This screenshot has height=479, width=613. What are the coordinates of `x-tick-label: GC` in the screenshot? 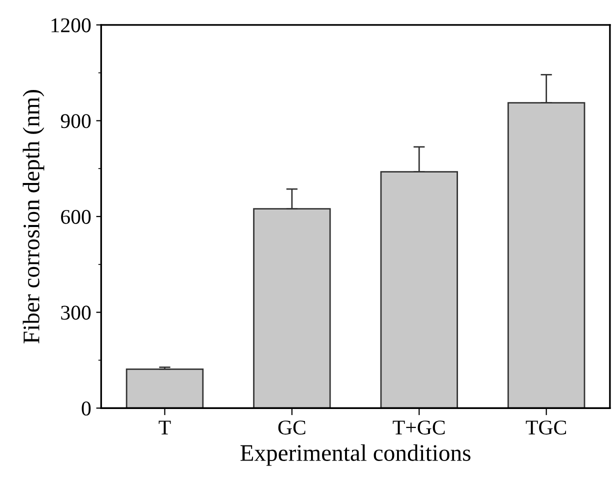 It's located at (292, 427).